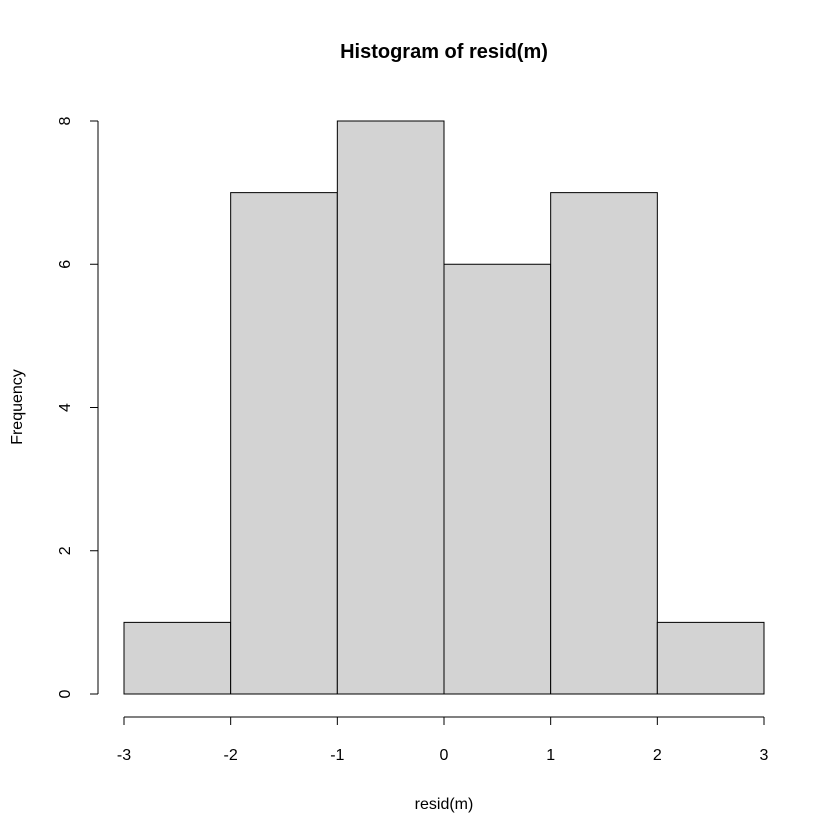 The height and width of the screenshot is (840, 840). Describe the element at coordinates (444, 804) in the screenshot. I see `x-axis-label: resid(m)` at that location.